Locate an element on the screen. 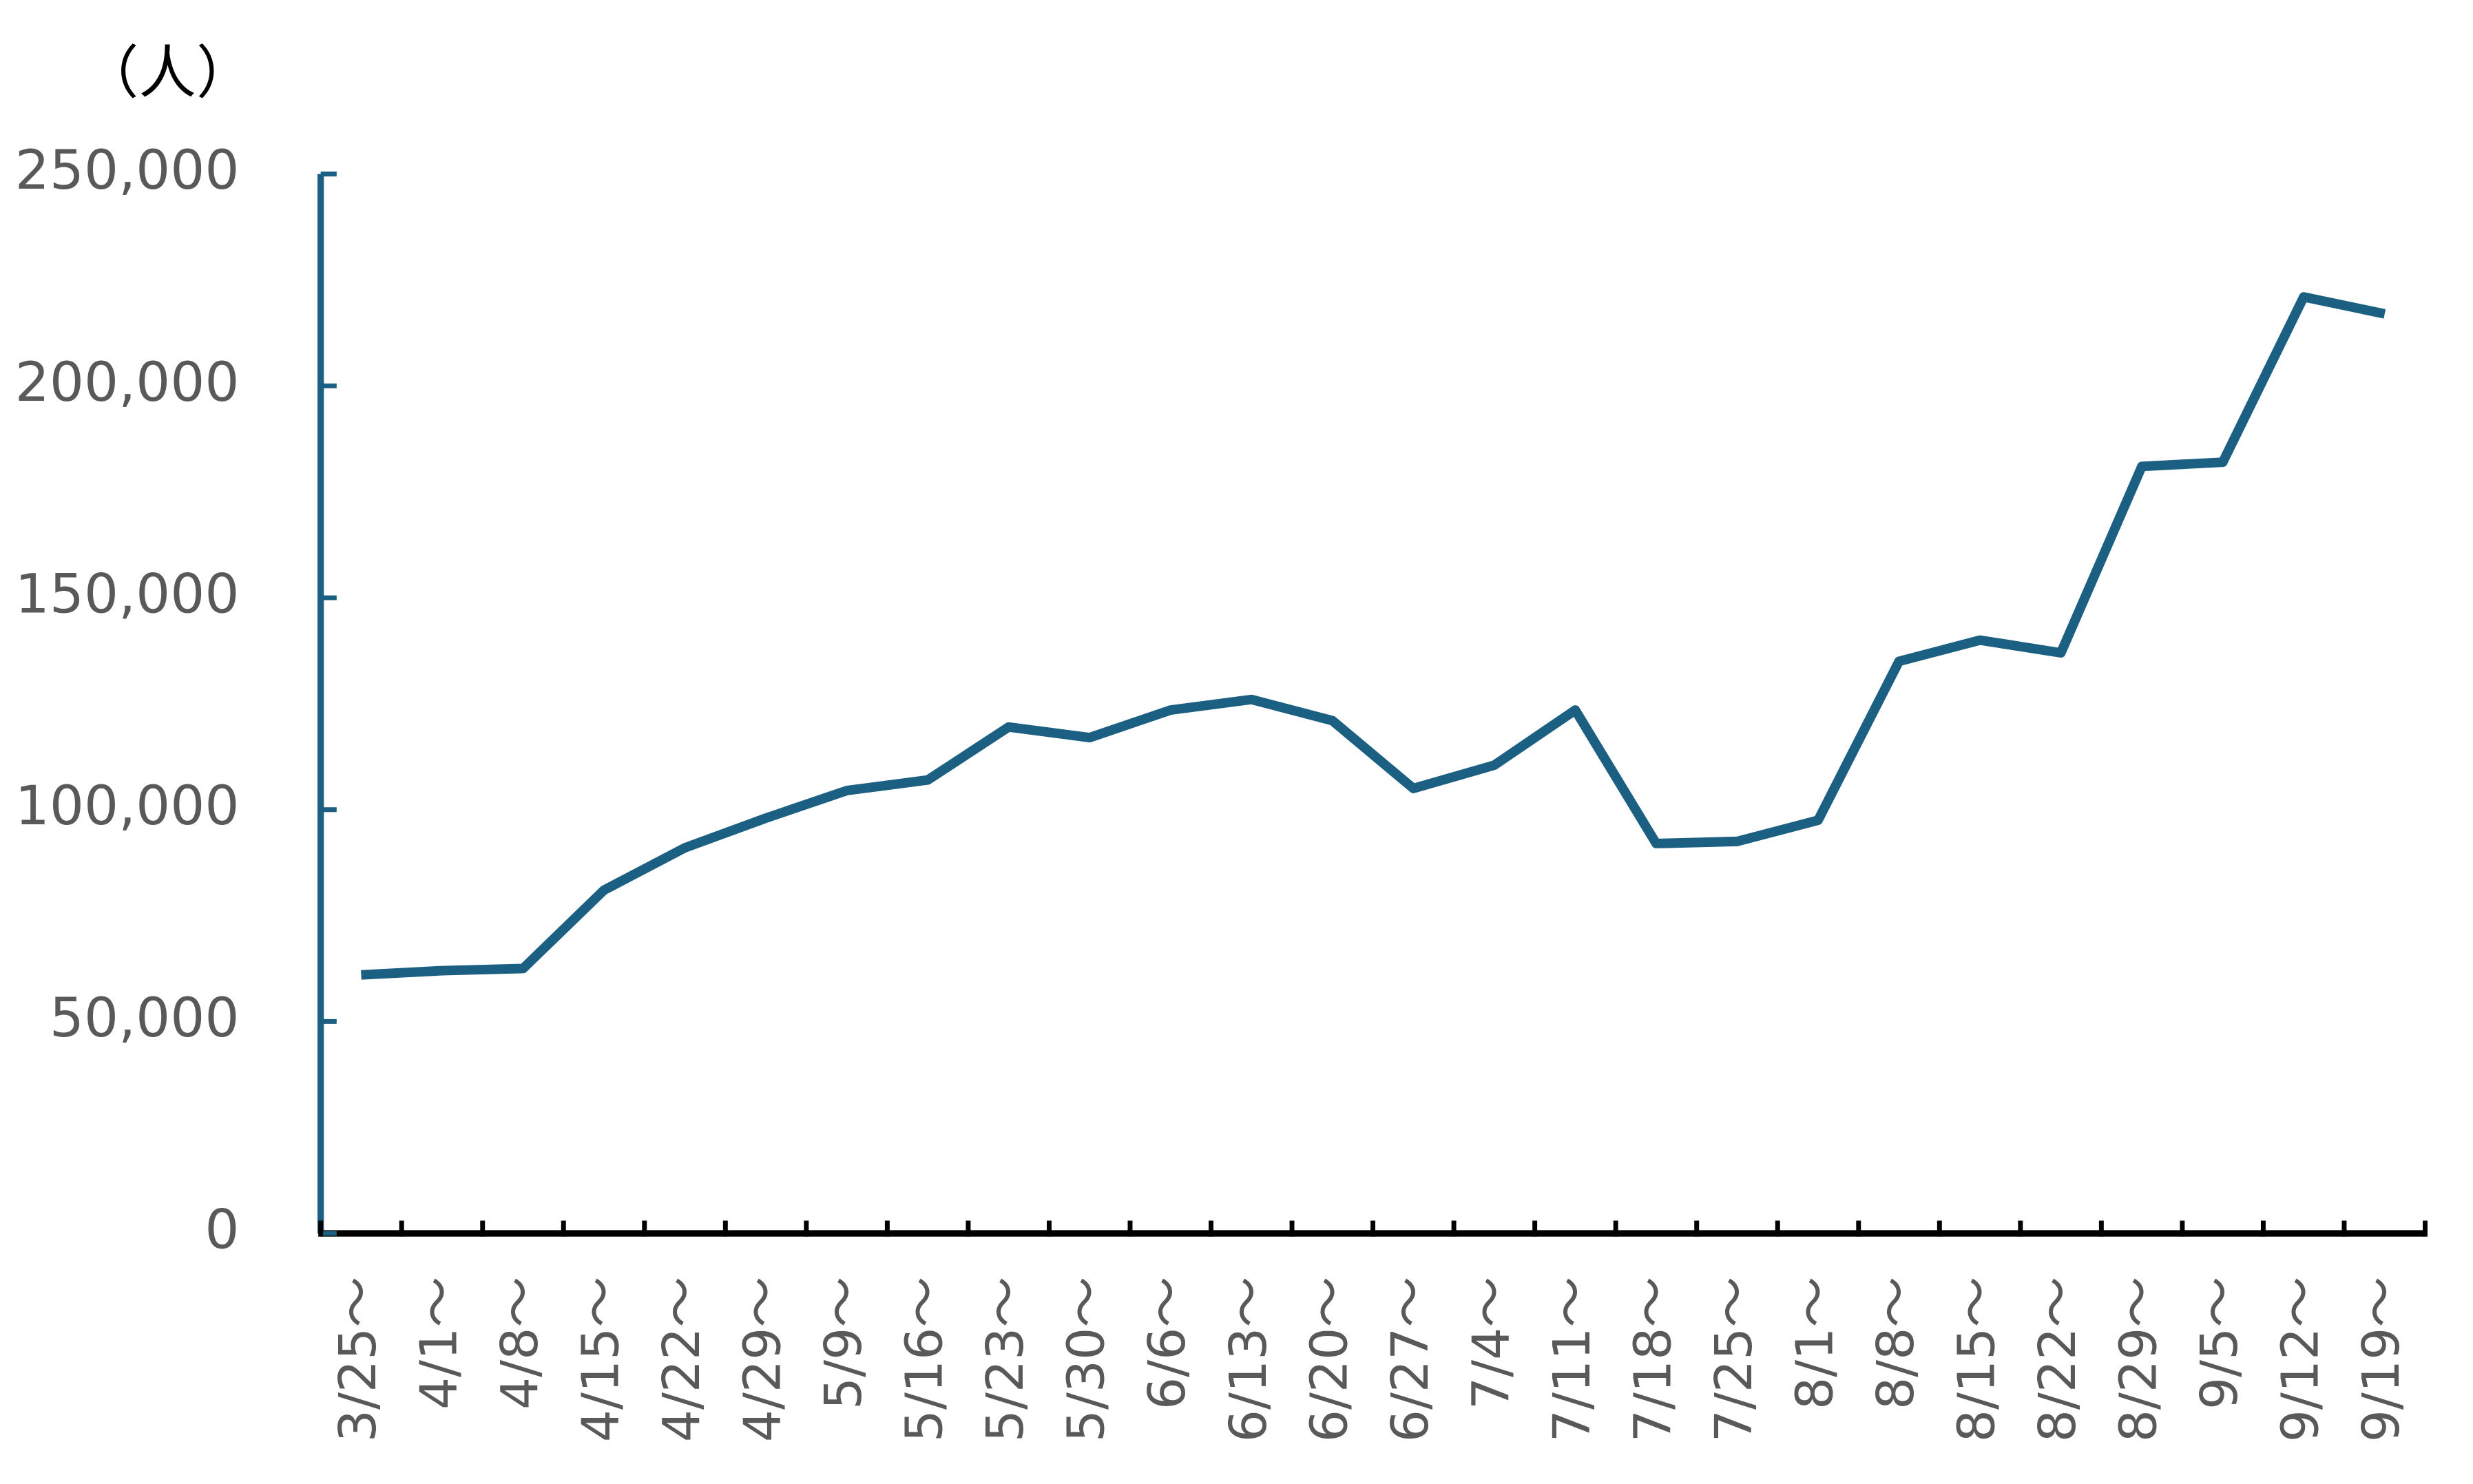 This screenshot has width=2473, height=1484. x-tick-label: 5/9～ is located at coordinates (843, 1344).